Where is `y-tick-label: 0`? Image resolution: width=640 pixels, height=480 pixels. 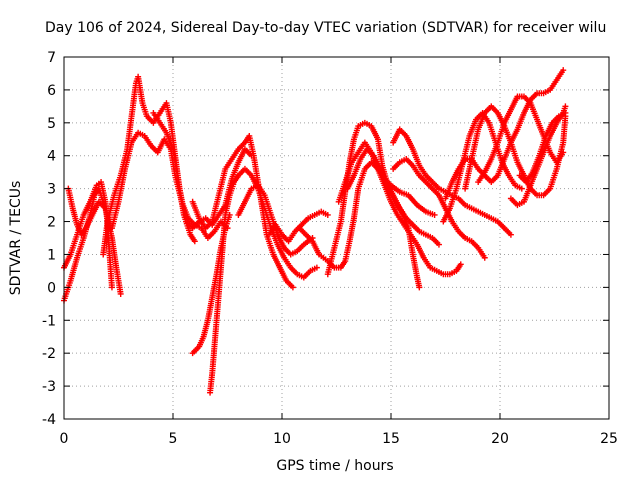
y-tick-label: 0 is located at coordinates (51, 288).